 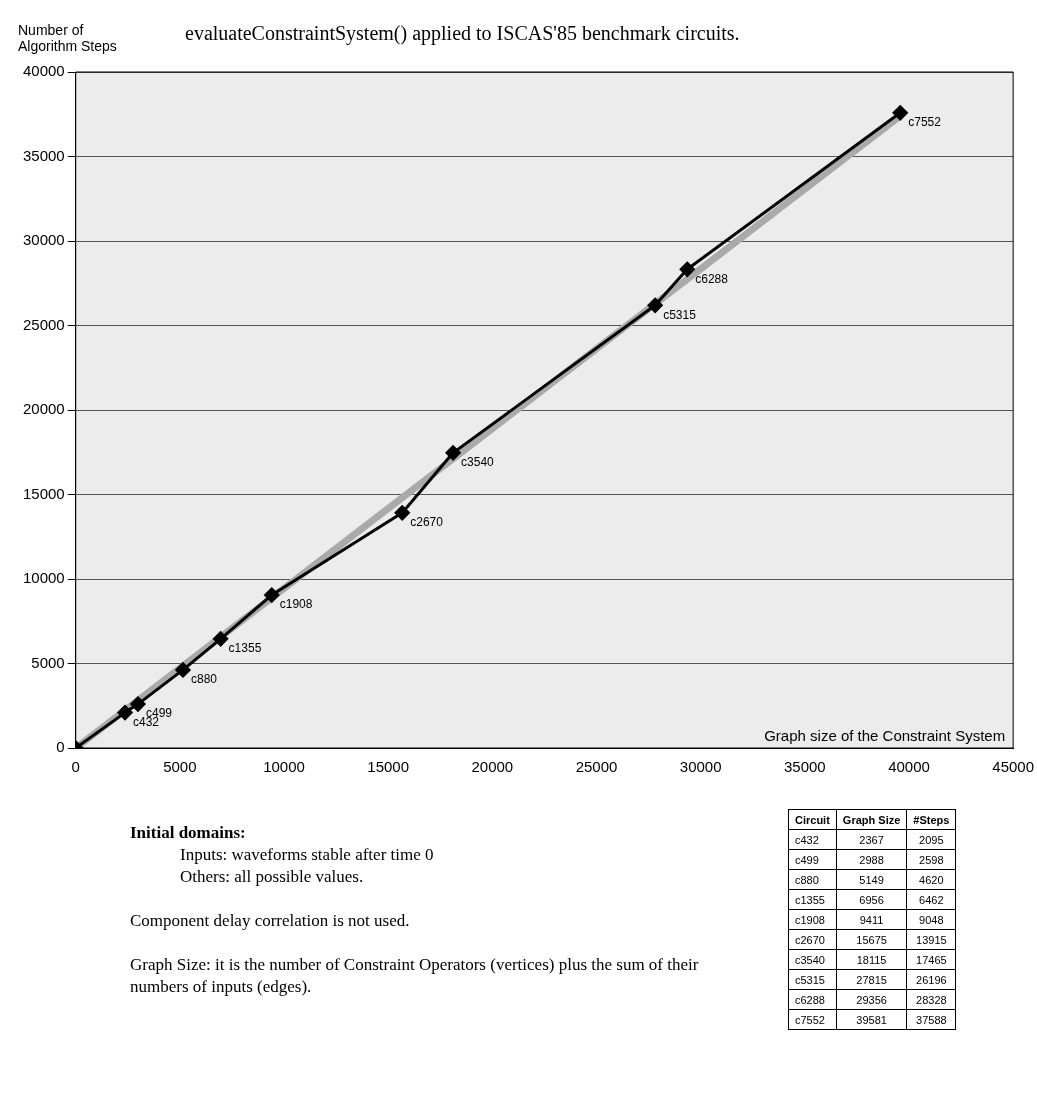 What do you see at coordinates (871, 819) in the screenshot?
I see `legend-label: Graph Size` at bounding box center [871, 819].